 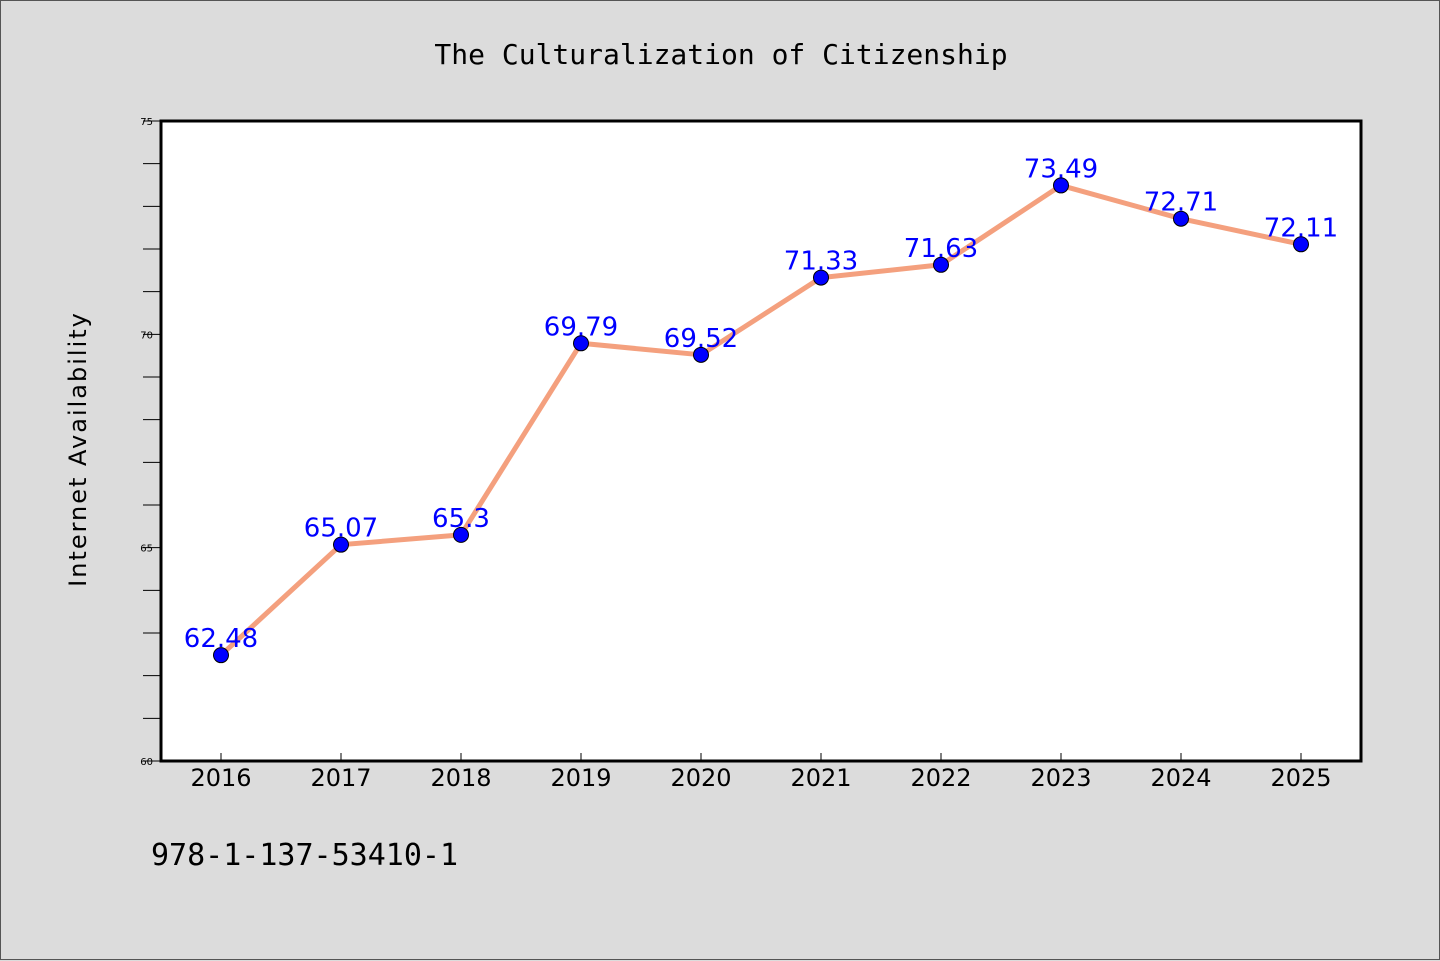 I want to click on x-tick-label: 2021, so click(x=820, y=778).